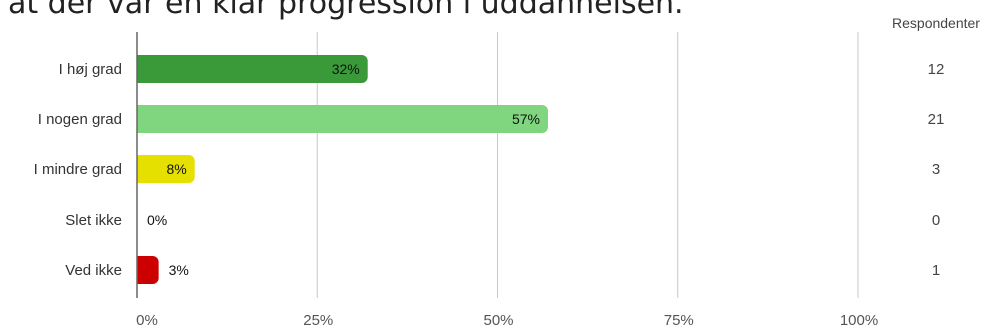 Image resolution: width=1004 pixels, height=335 pixels. Describe the element at coordinates (936, 23) in the screenshot. I see `respondents-header: Respondenter` at that location.